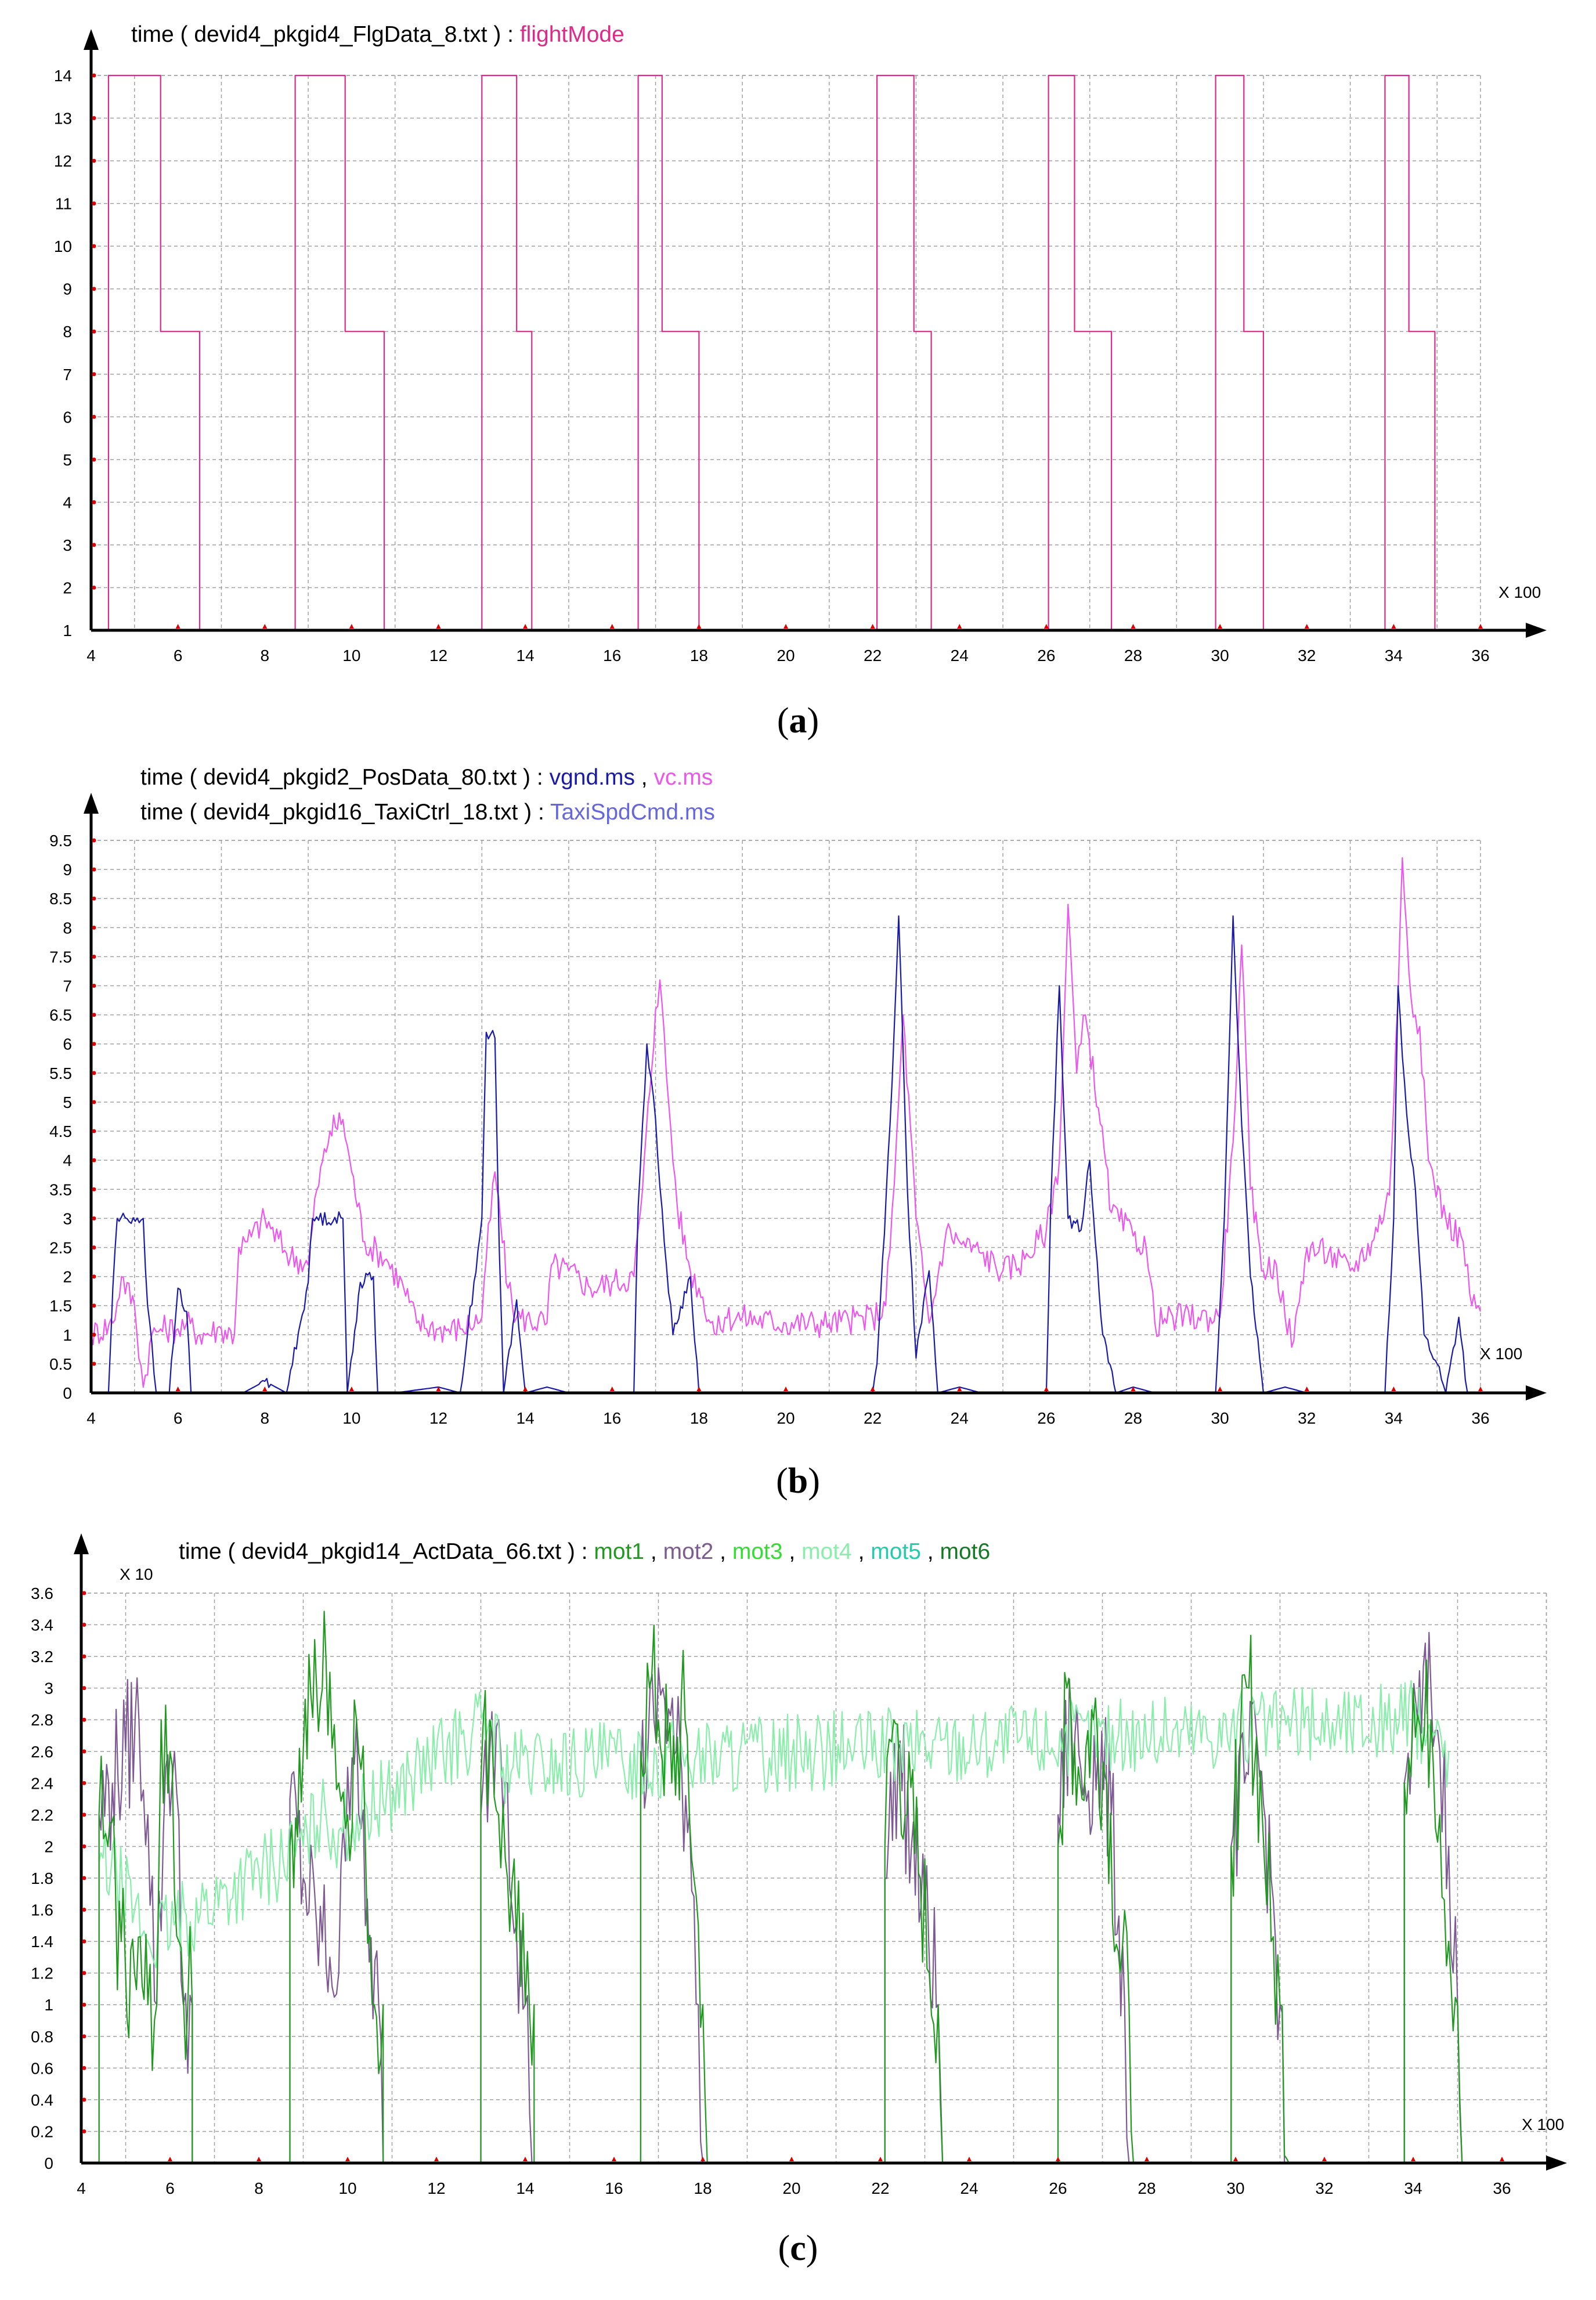 The image size is (1596, 2300). What do you see at coordinates (526, 1418) in the screenshot?
I see `x-tick-label: 14` at bounding box center [526, 1418].